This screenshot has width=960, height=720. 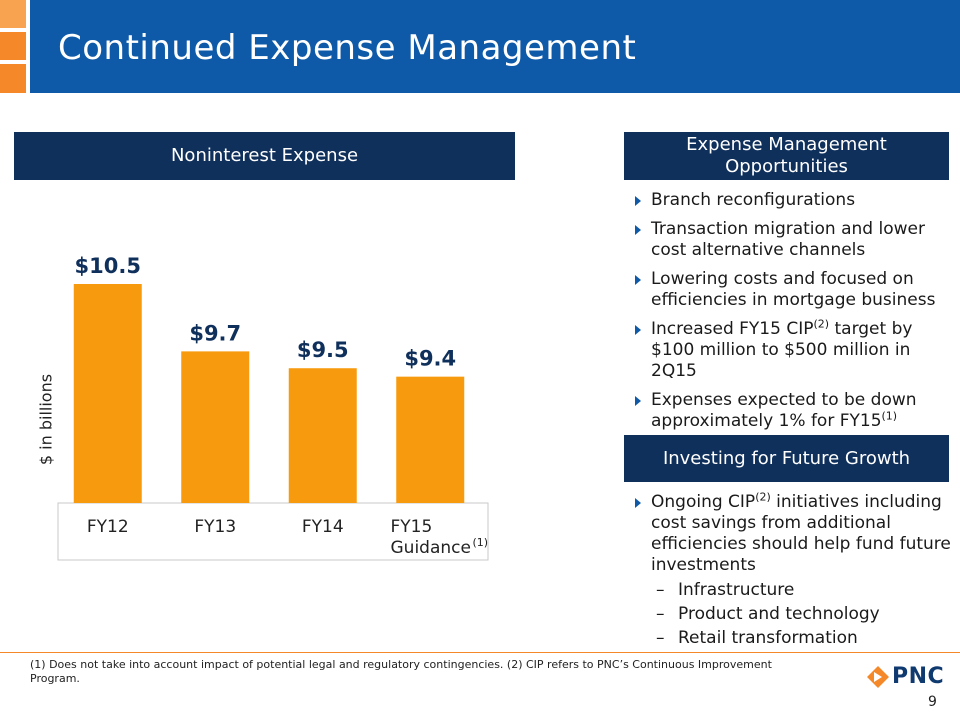 I want to click on pnc-logo: PNC, so click(x=911, y=677).